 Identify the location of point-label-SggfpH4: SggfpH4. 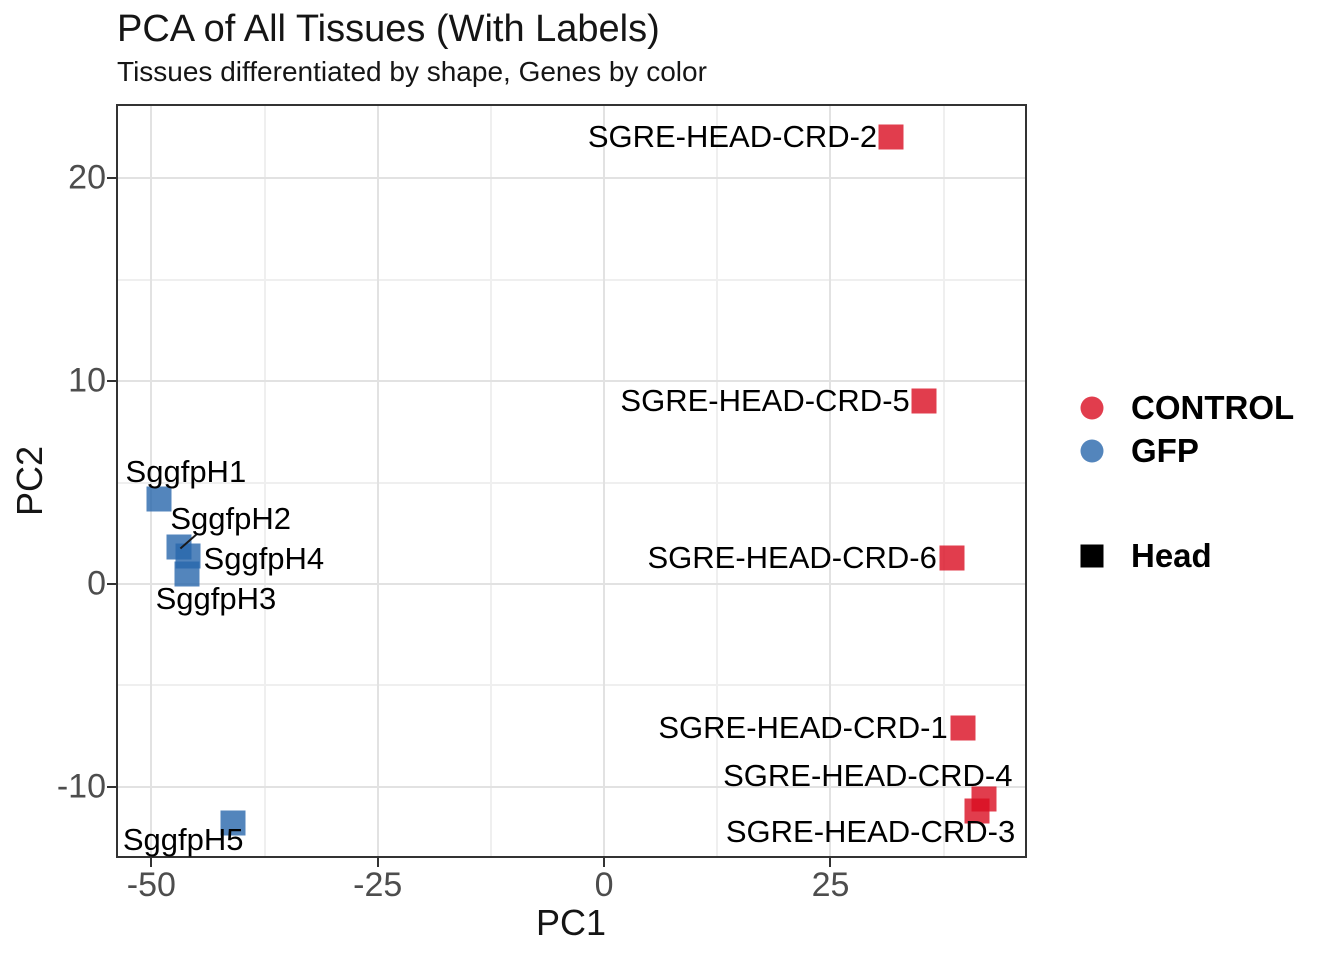
(264, 558).